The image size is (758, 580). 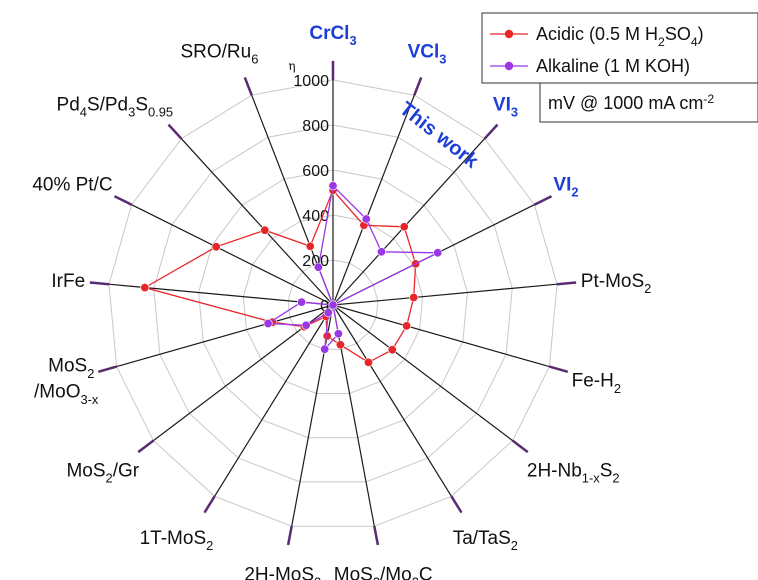 What do you see at coordinates (514, 111) in the screenshot?
I see `category-label-2-part-1: 3` at bounding box center [514, 111].